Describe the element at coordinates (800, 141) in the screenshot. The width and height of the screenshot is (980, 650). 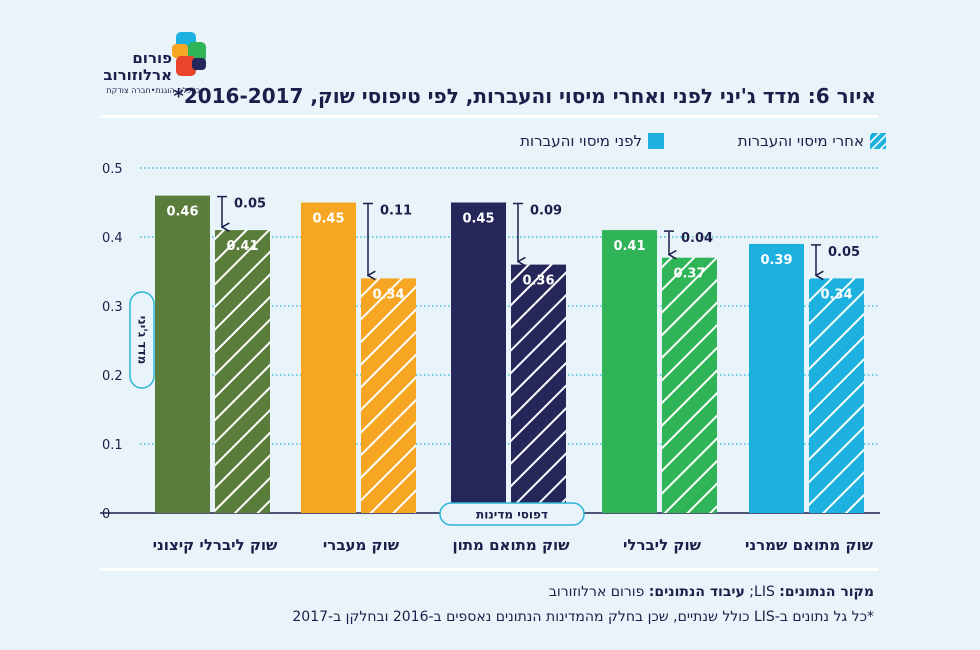
I see `legend-label-after: אחרי מיסוי והעברות` at that location.